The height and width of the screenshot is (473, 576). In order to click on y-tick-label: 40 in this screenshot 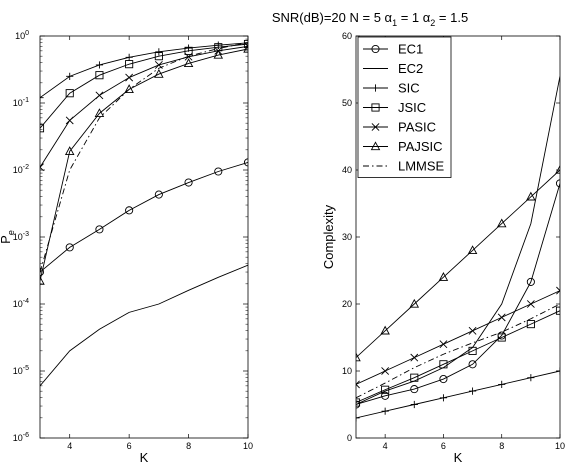, I will do `click(347, 170)`.